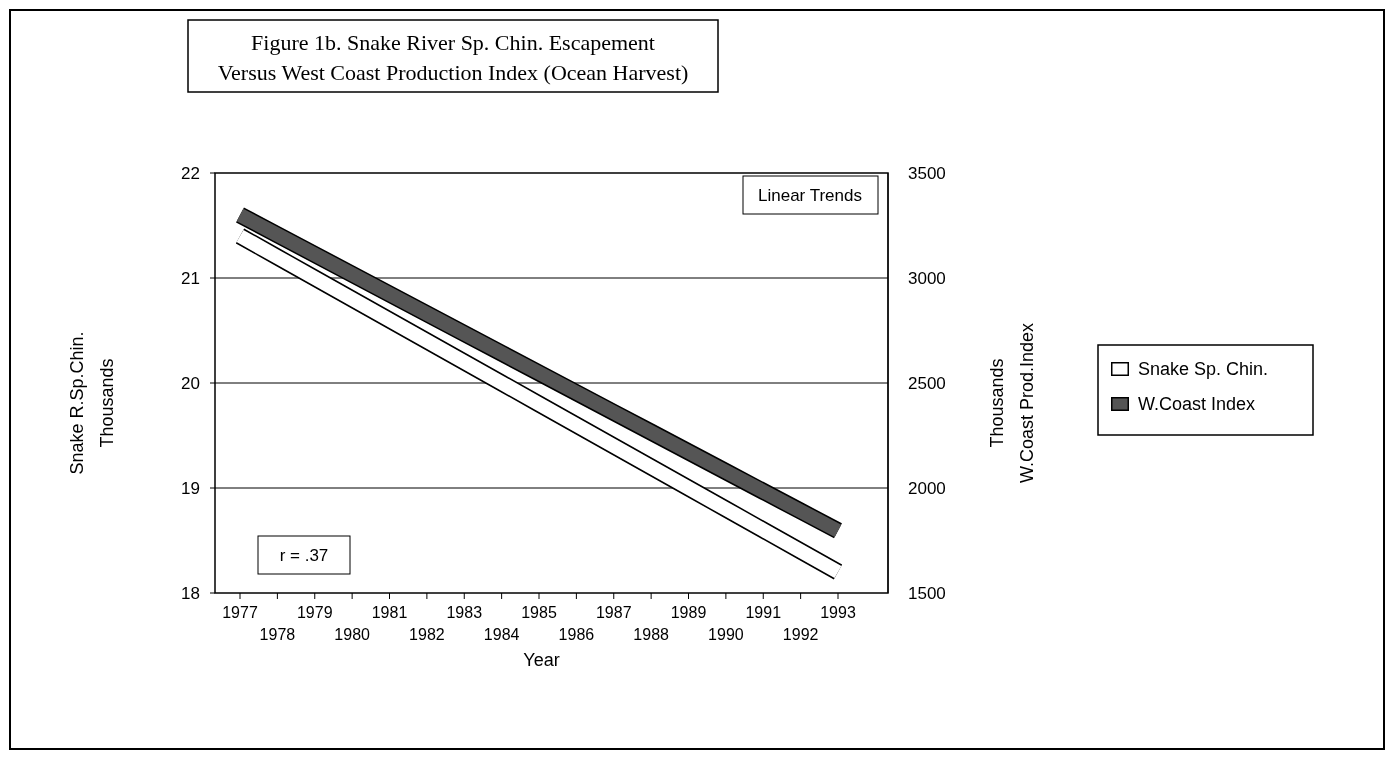 This screenshot has width=1397, height=761. Describe the element at coordinates (800, 634) in the screenshot. I see `x-tick-label: 1992` at that location.